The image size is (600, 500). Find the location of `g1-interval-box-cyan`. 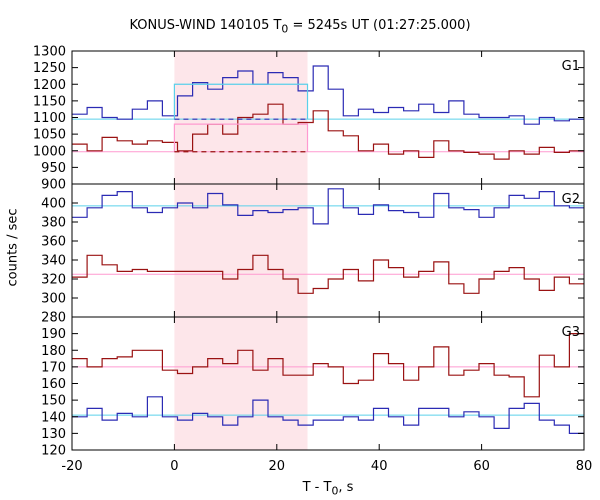

g1-interval-box-cyan is located at coordinates (241, 101).